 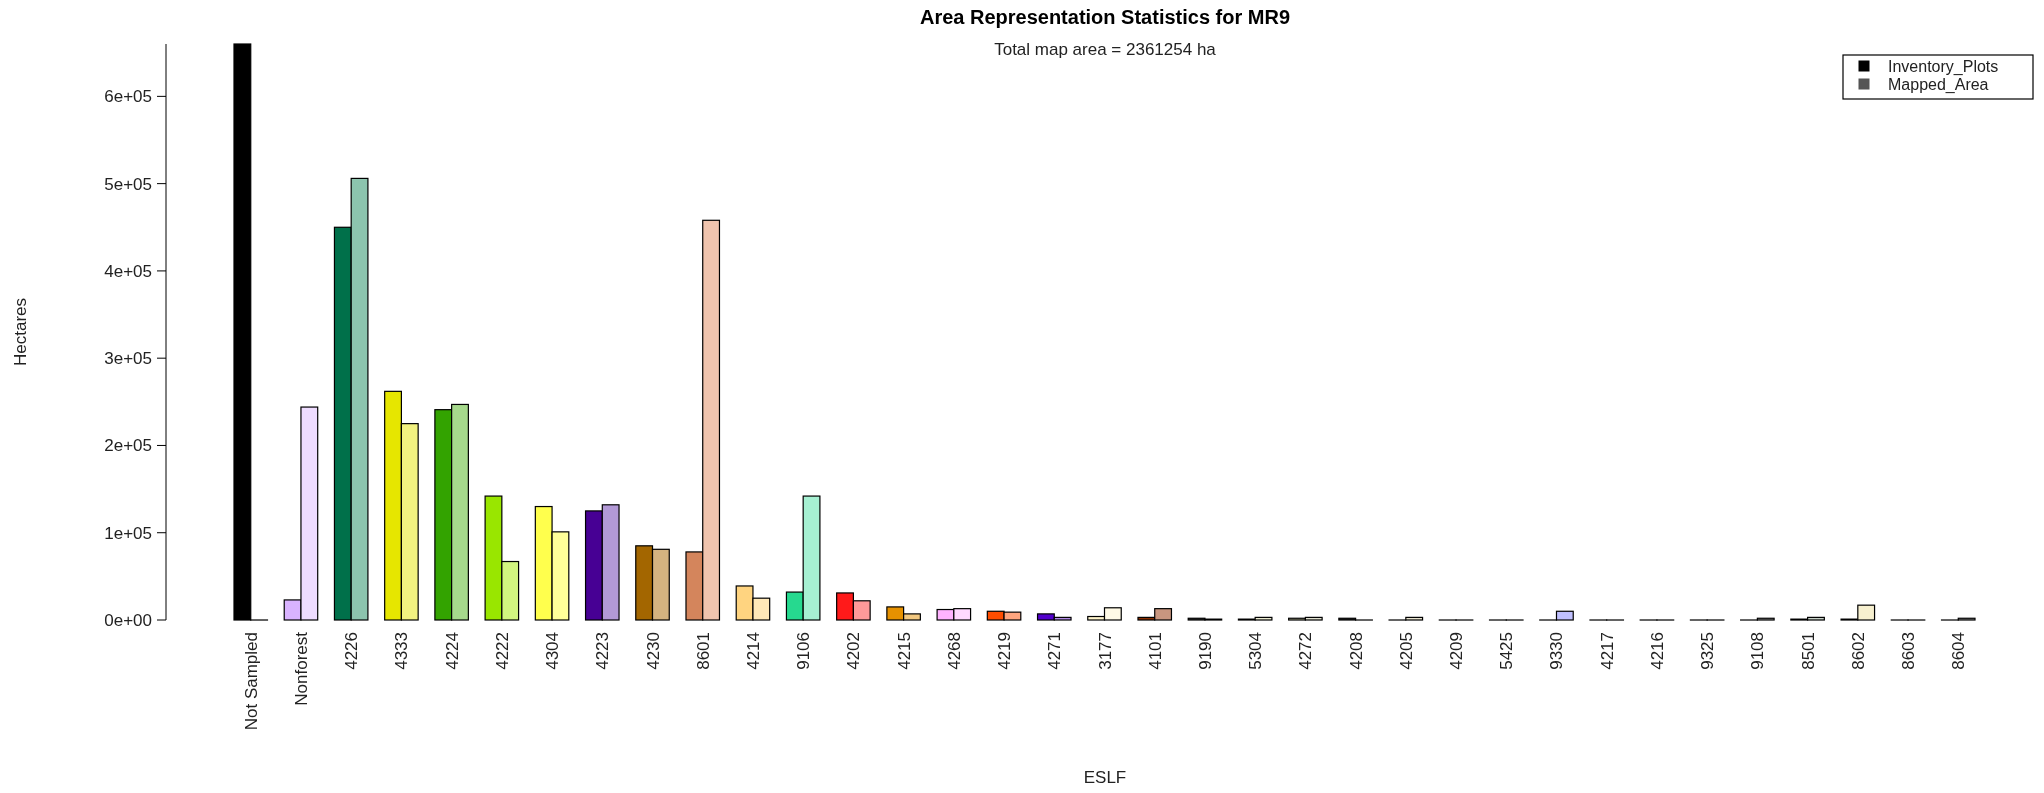 I want to click on y-tick-label: 4e+05, so click(x=128, y=271).